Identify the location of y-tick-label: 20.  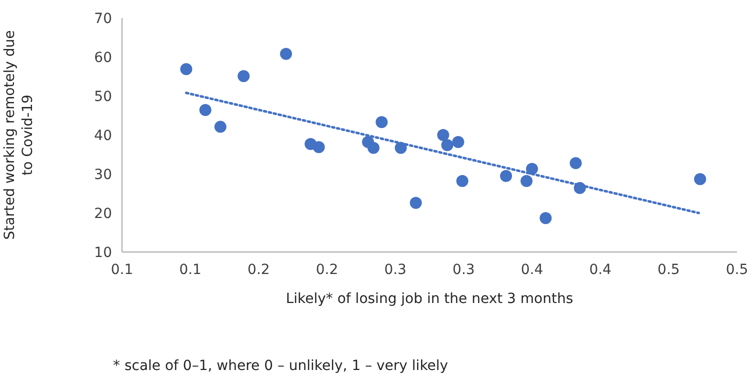
(103, 214).